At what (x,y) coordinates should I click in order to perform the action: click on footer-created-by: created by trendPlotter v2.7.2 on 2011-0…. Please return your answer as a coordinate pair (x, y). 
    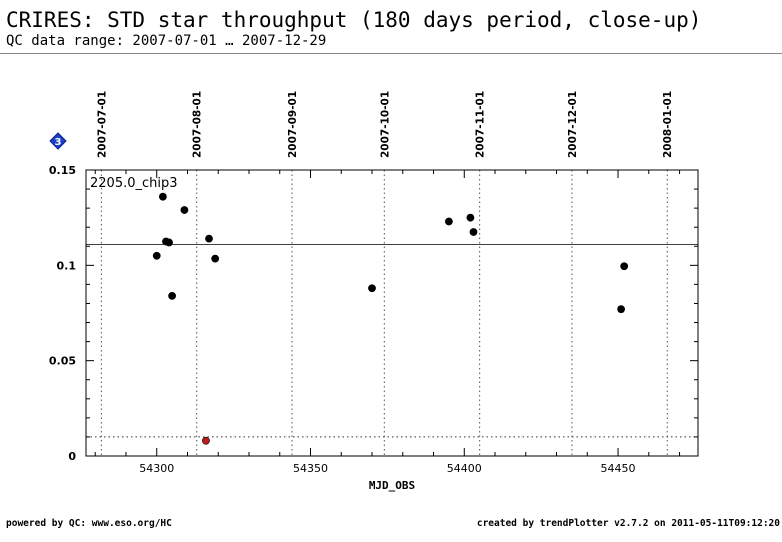
    Looking at the image, I should click on (628, 523).